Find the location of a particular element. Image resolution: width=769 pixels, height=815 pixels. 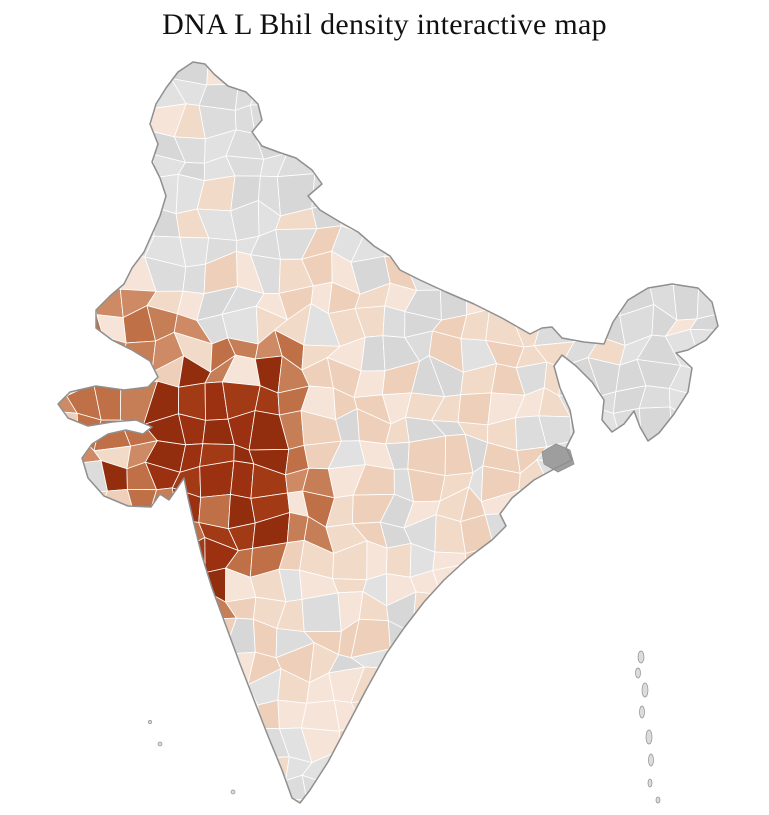

islands-layer is located at coordinates (404, 727).